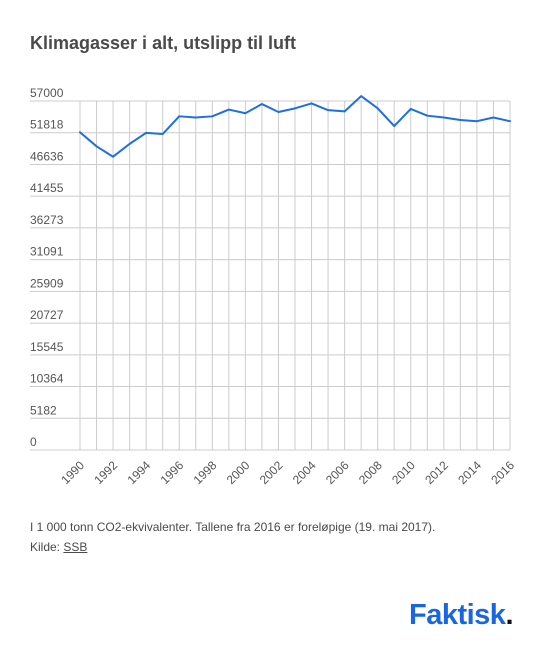  What do you see at coordinates (403, 472) in the screenshot?
I see `x-tick-label: 2010` at bounding box center [403, 472].